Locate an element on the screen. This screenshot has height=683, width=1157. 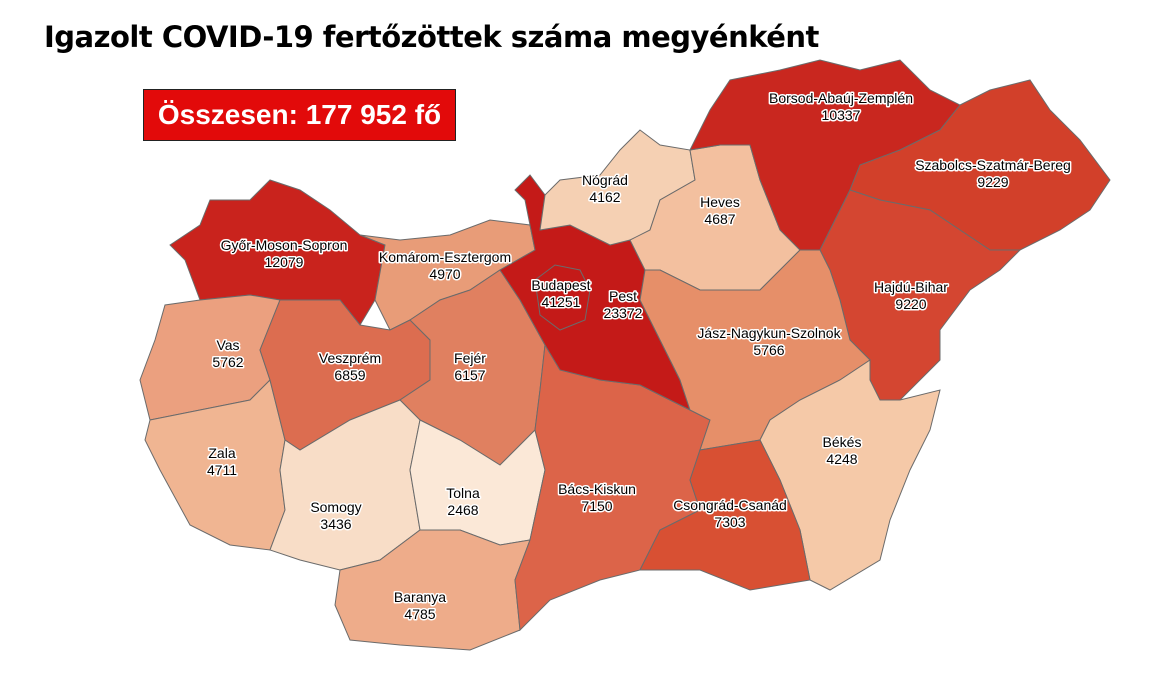
county-value-label: 4162 is located at coordinates (604, 197).